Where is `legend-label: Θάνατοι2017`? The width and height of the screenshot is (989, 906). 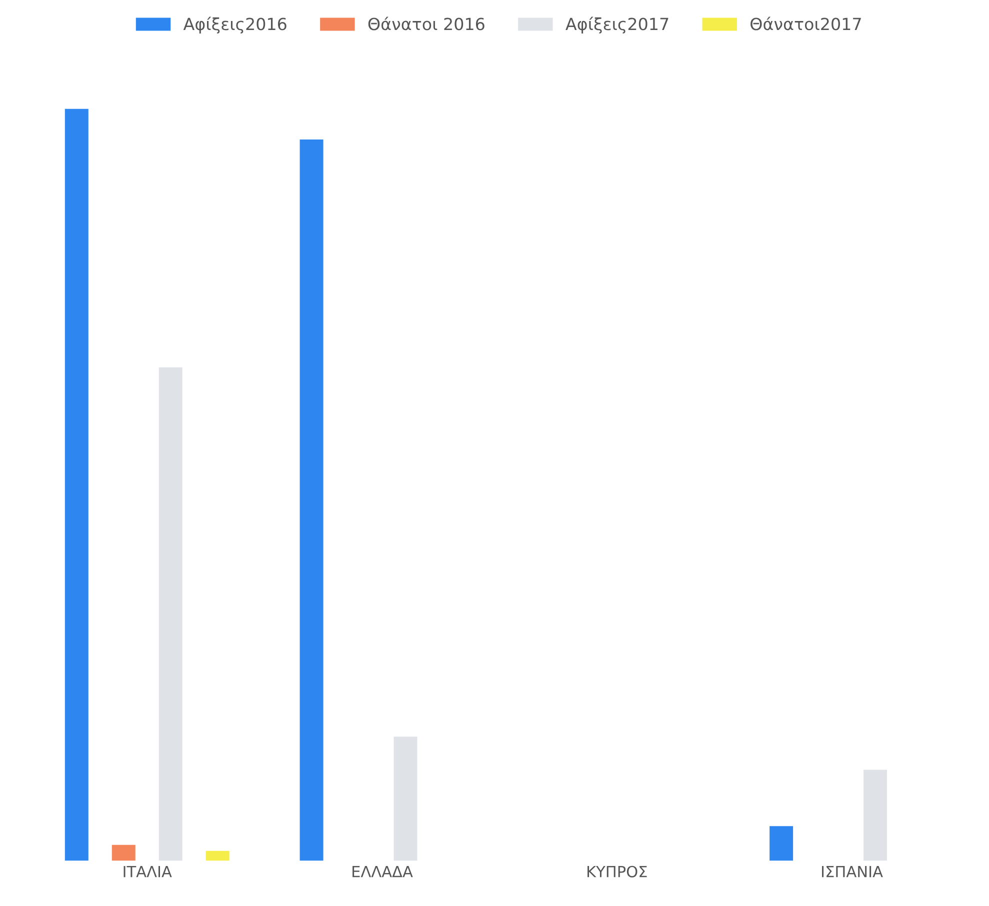 legend-label: Θάνατοι2017 is located at coordinates (805, 23).